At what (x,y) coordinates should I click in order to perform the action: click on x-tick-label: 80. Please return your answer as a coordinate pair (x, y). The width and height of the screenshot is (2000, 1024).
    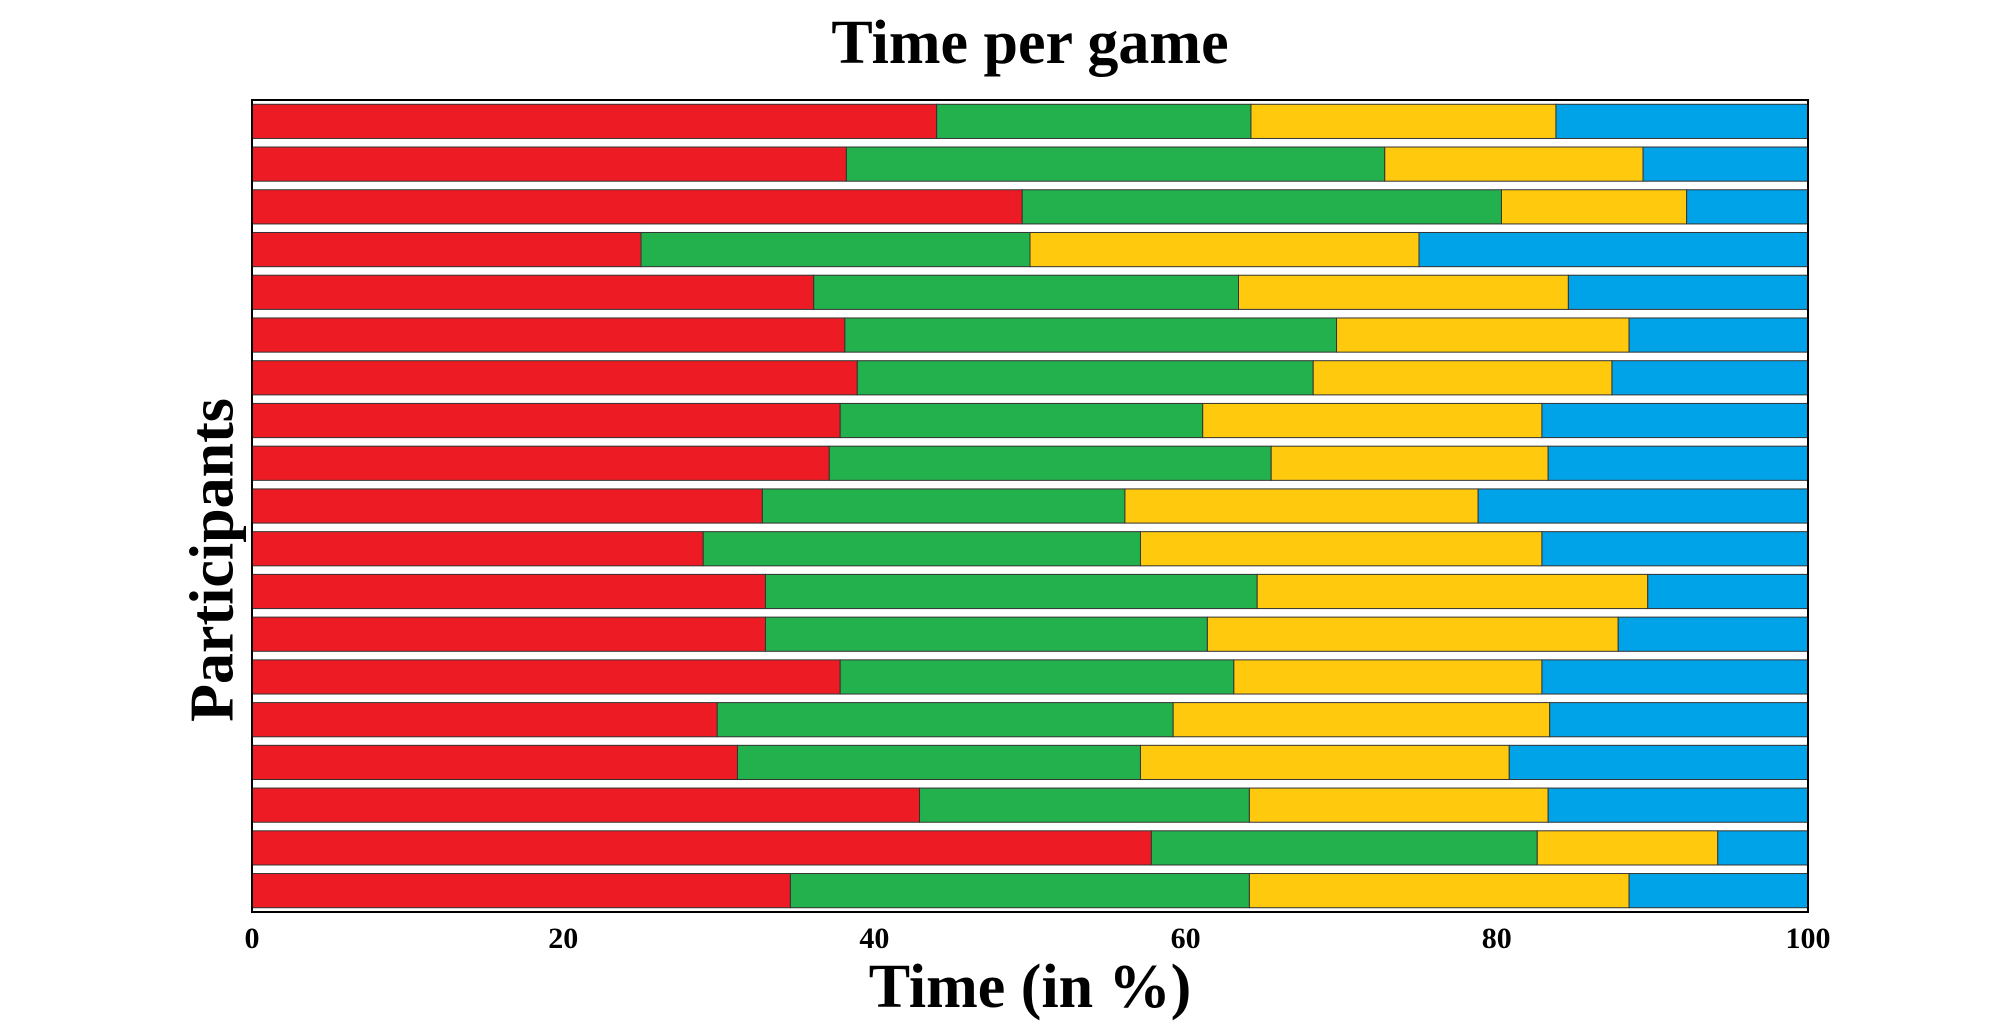
    Looking at the image, I should click on (1497, 938).